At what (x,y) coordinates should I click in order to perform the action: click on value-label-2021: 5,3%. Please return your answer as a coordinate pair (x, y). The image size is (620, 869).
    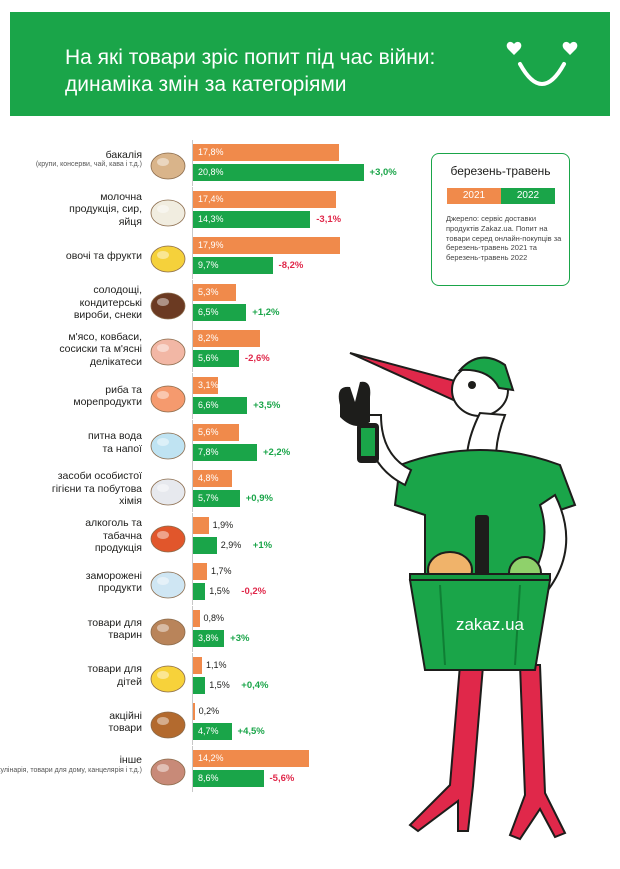
    Looking at the image, I should click on (208, 291).